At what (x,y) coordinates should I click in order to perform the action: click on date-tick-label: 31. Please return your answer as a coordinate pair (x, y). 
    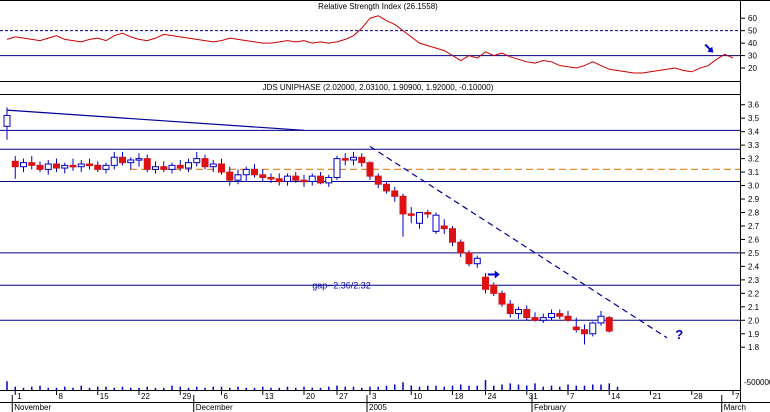
    Looking at the image, I should click on (533, 396).